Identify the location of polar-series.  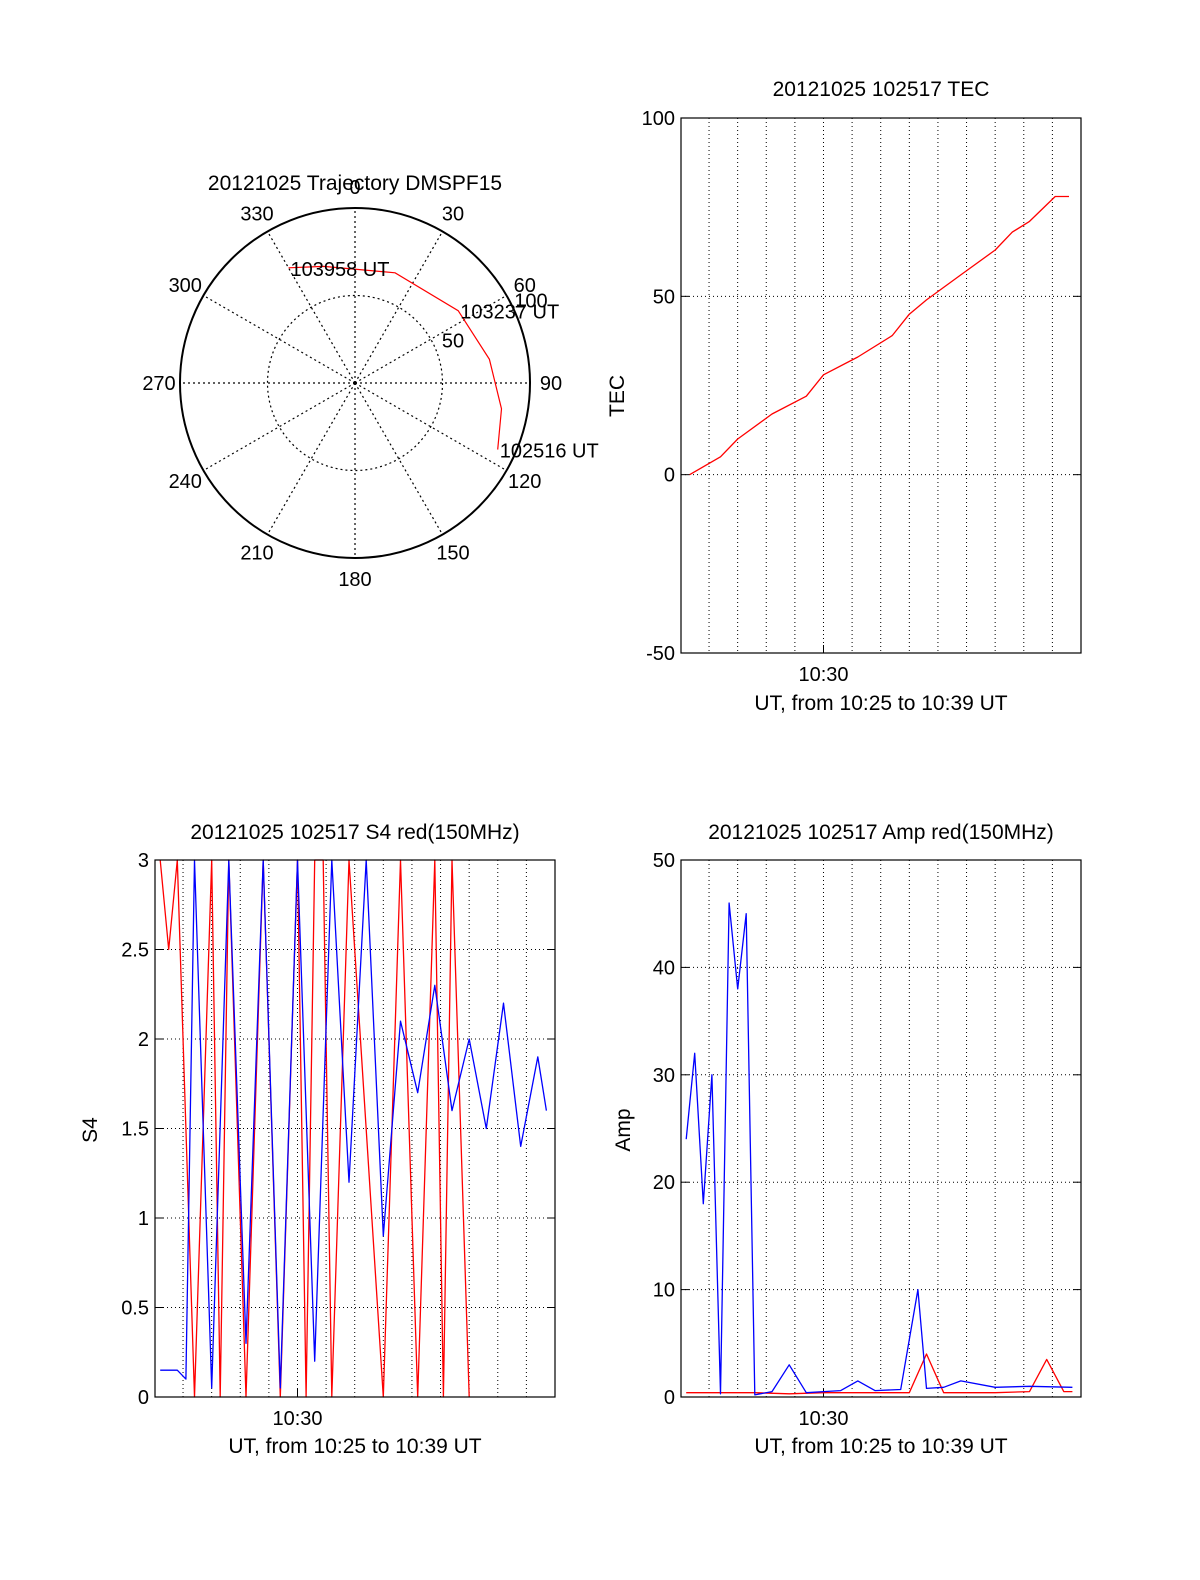
(395, 357).